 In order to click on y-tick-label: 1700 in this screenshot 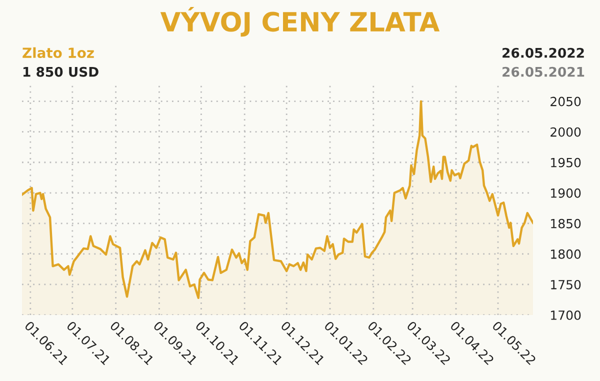, I will do `click(566, 315)`.